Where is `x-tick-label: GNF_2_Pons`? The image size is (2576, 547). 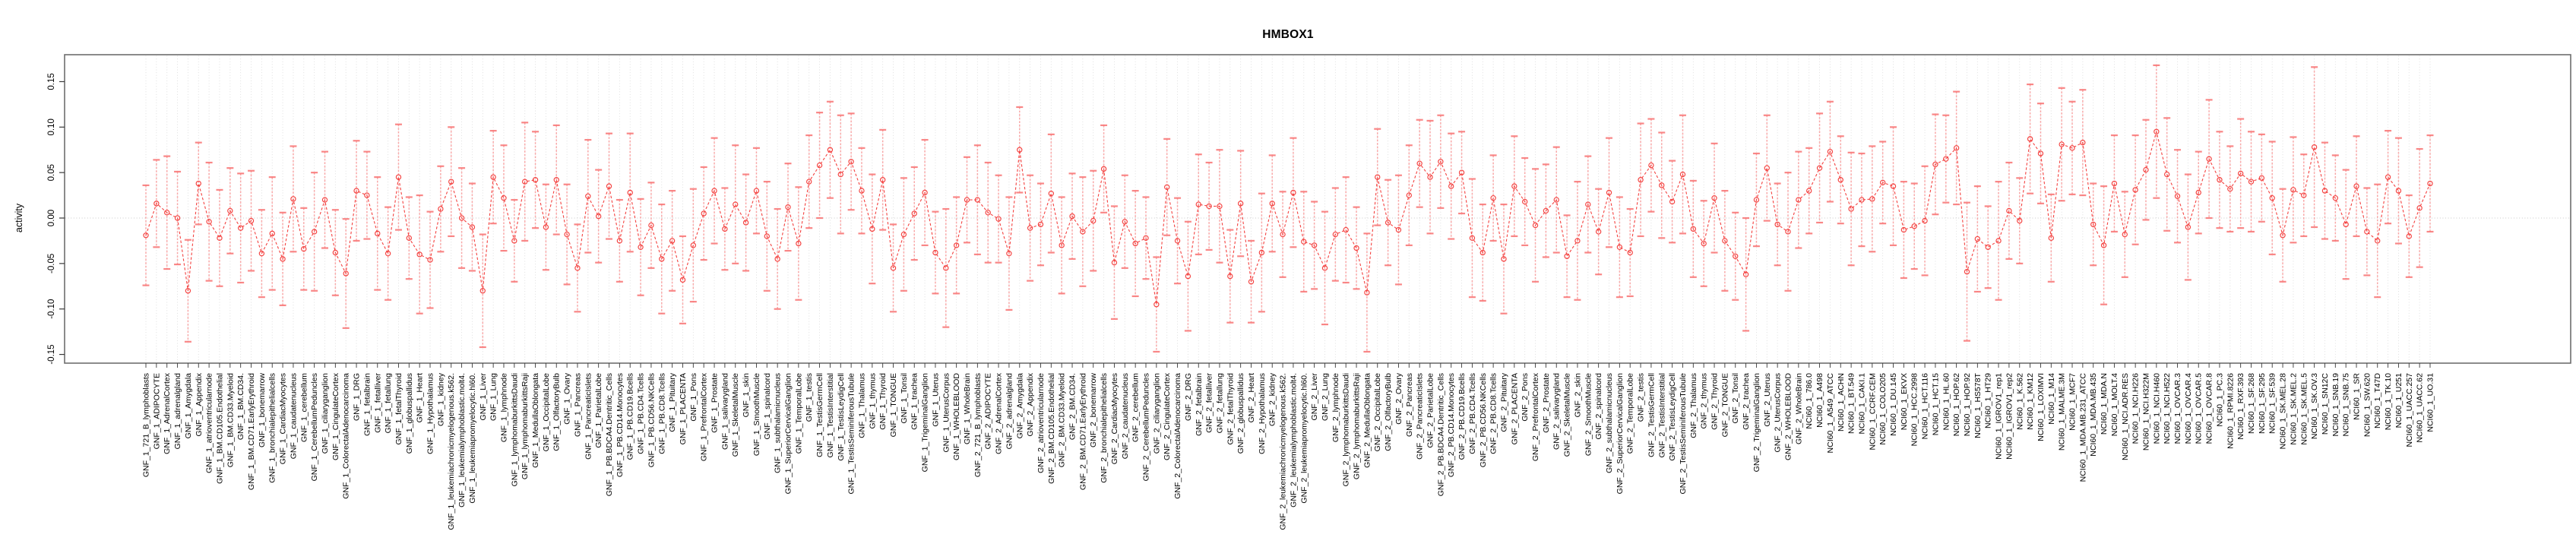 x-tick-label: GNF_2_Pons is located at coordinates (1525, 397).